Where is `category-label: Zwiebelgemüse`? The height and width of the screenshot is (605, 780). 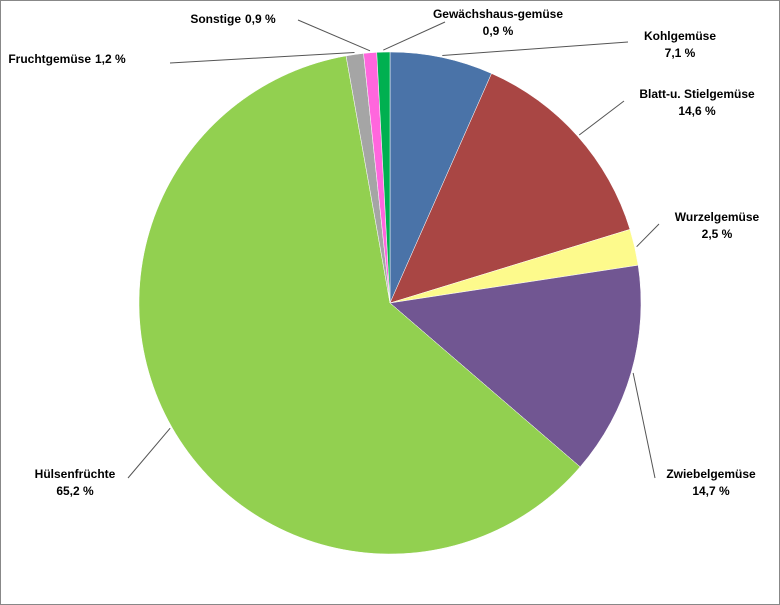
category-label: Zwiebelgemüse is located at coordinates (711, 474).